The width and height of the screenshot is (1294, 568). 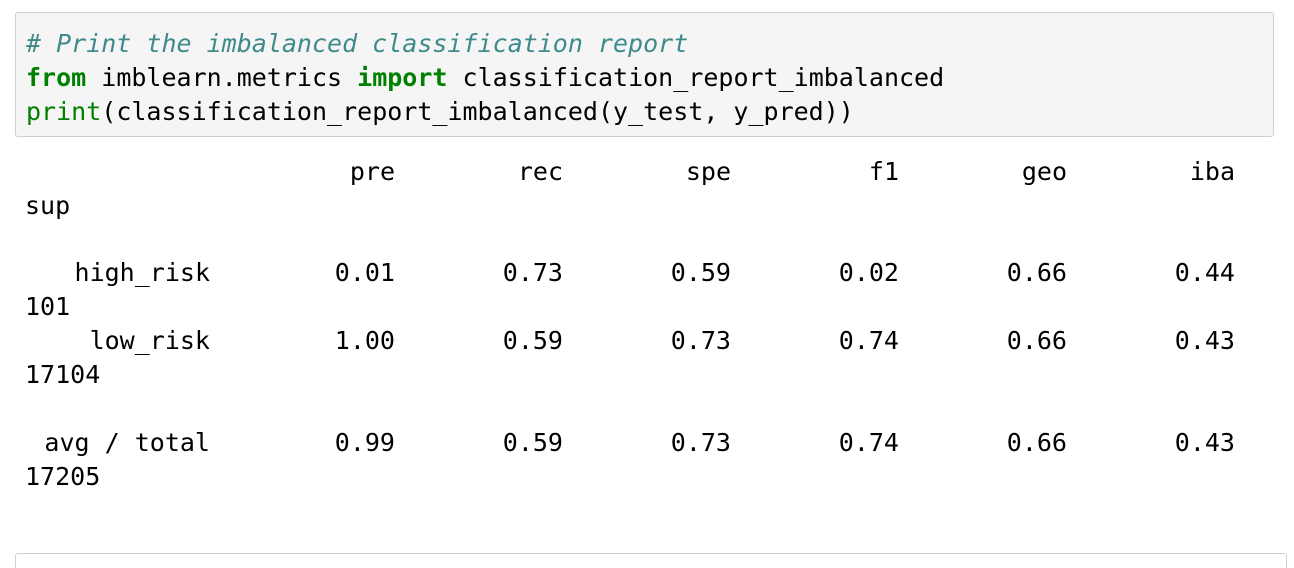 I want to click on builtin-print: print, so click(x=64, y=111).